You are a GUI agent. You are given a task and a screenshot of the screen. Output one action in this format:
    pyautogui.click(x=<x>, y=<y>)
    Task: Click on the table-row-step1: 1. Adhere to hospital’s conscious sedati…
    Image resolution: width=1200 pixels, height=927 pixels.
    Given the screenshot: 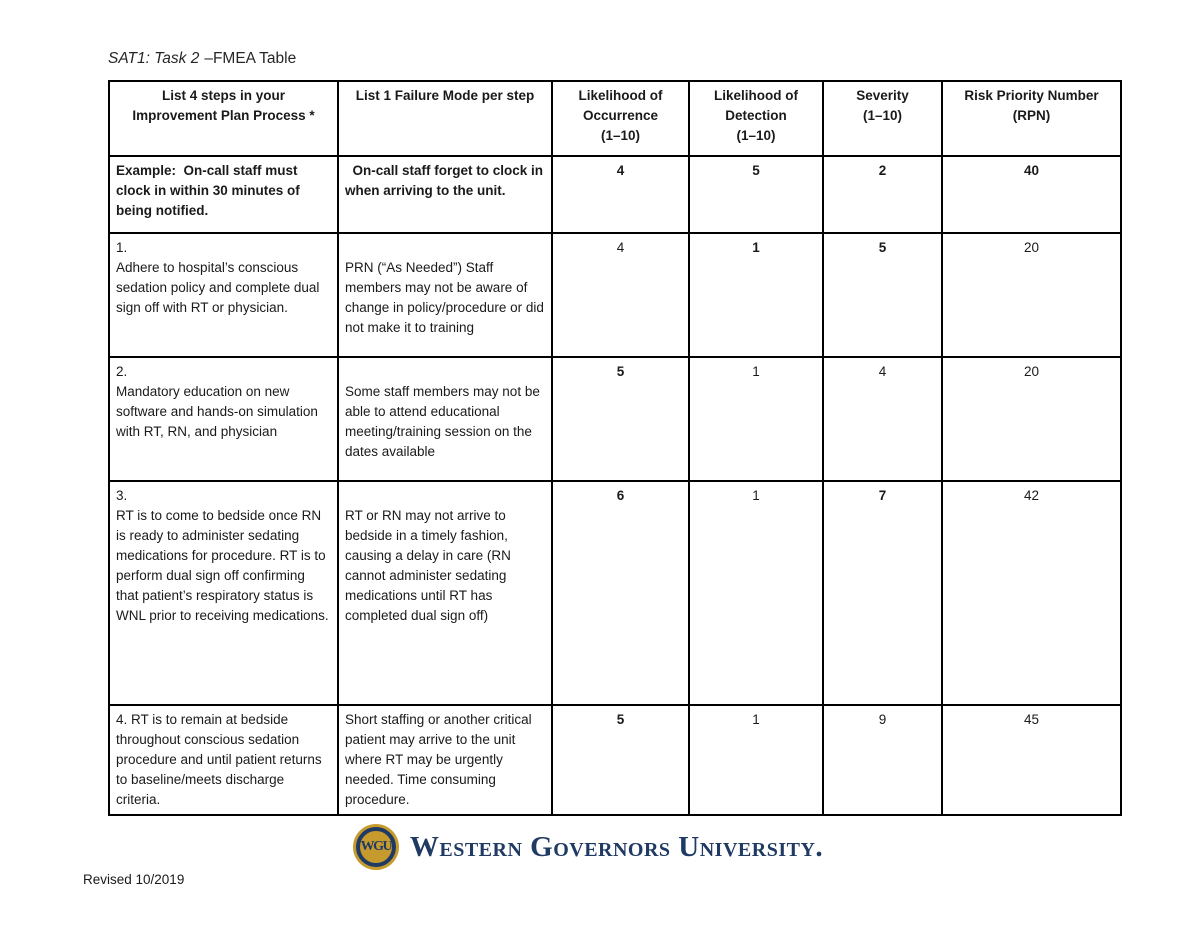 What is the action you would take?
    pyautogui.click(x=615, y=295)
    